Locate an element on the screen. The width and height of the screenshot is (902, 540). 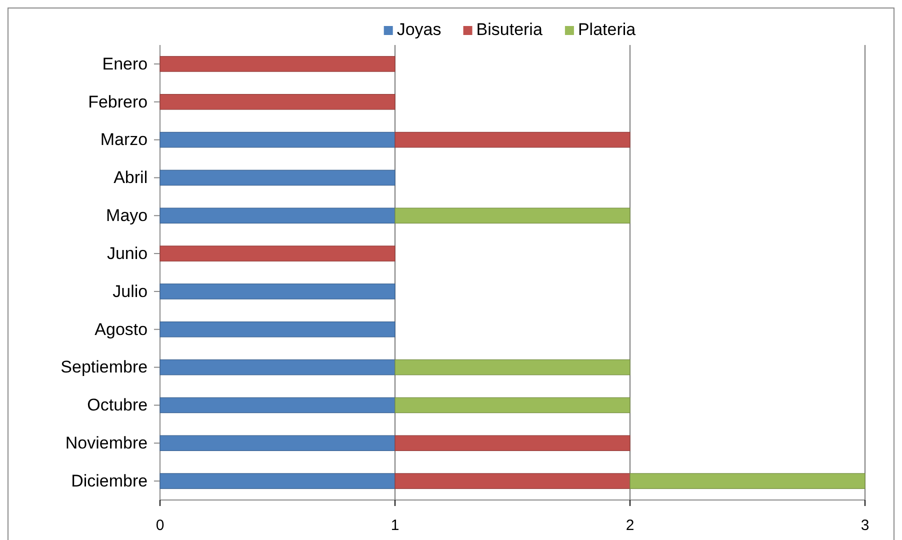
y-tick-label: Marzo is located at coordinates (124, 140).